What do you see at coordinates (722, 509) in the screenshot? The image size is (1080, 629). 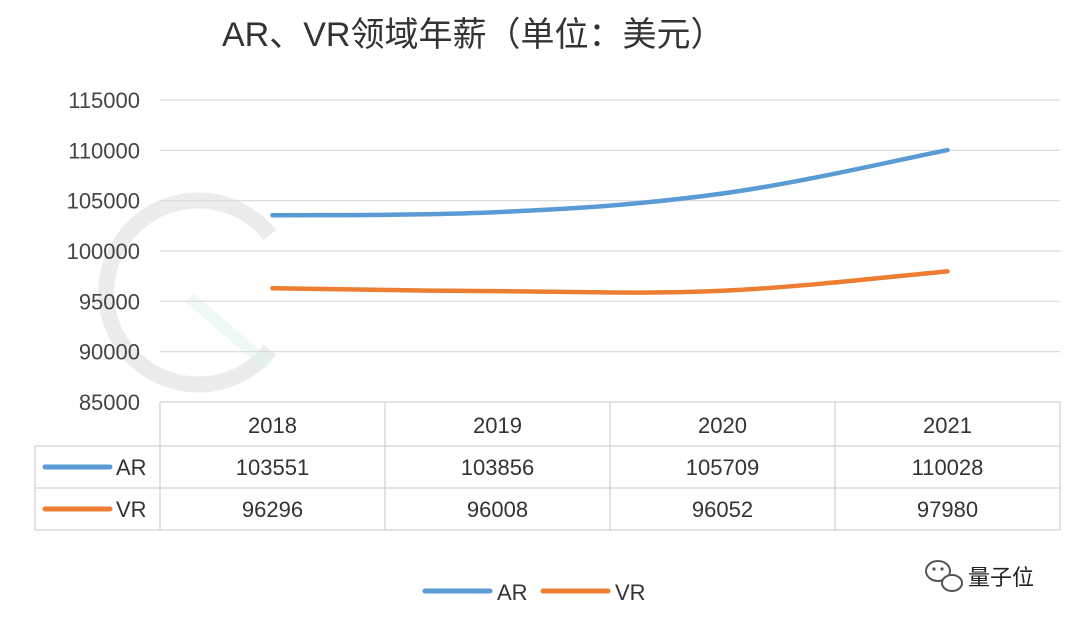 I see `table-value-cell: 96052` at bounding box center [722, 509].